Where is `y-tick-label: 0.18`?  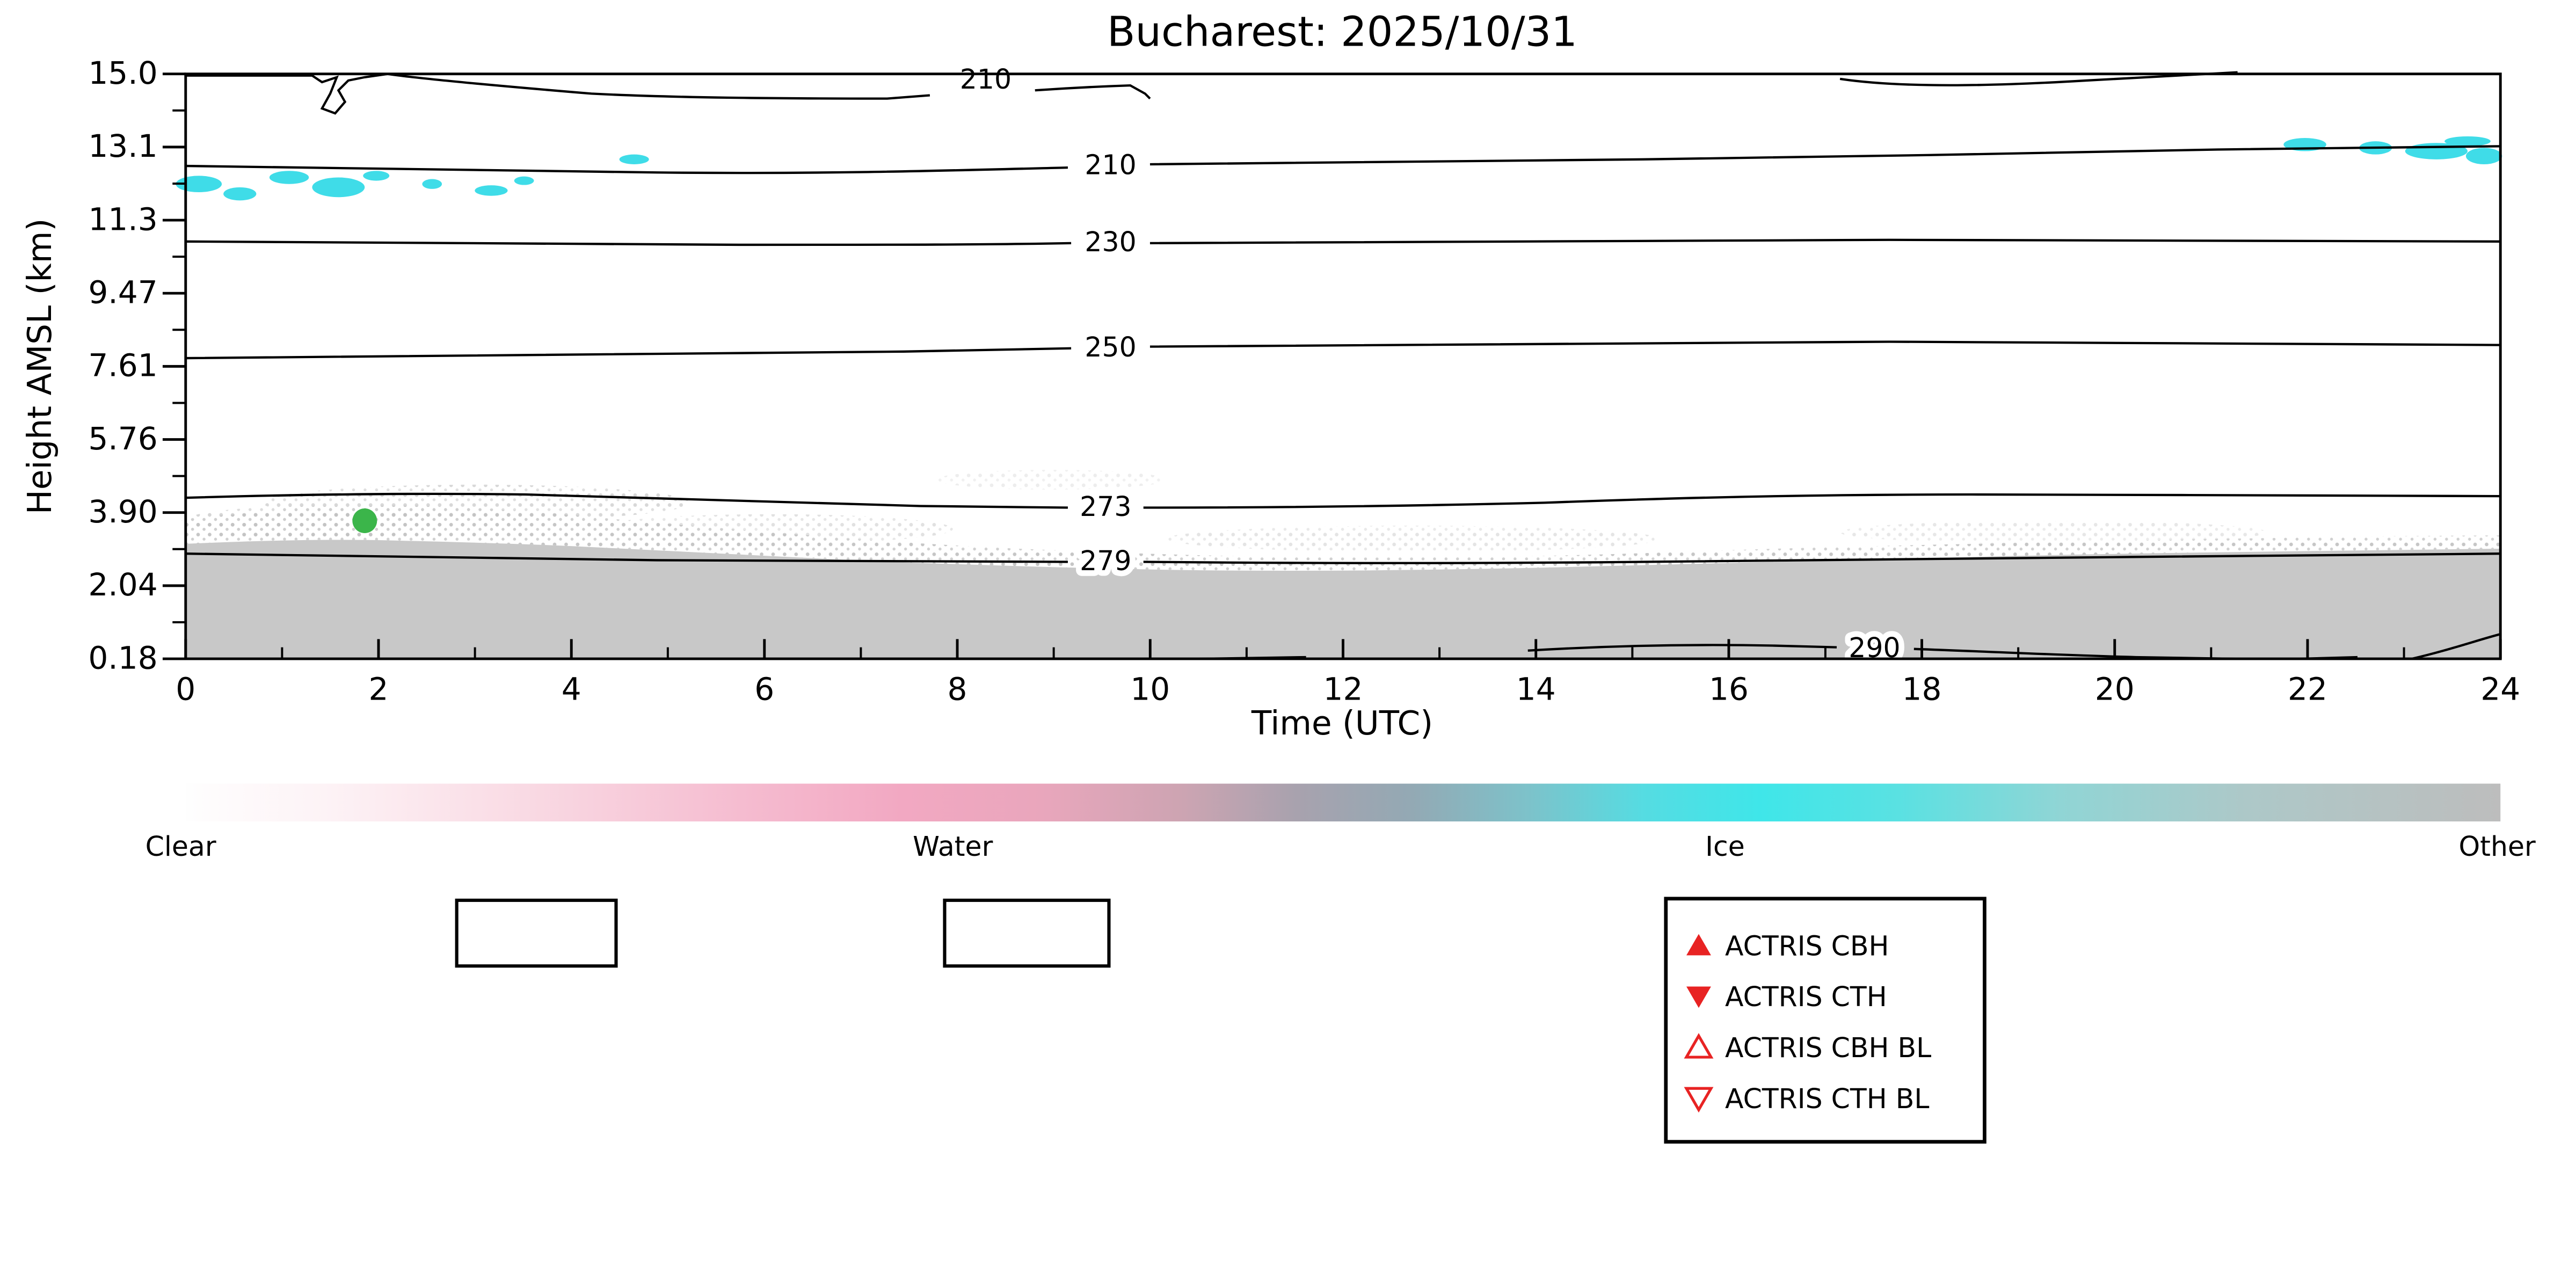
y-tick-label: 0.18 is located at coordinates (122, 657).